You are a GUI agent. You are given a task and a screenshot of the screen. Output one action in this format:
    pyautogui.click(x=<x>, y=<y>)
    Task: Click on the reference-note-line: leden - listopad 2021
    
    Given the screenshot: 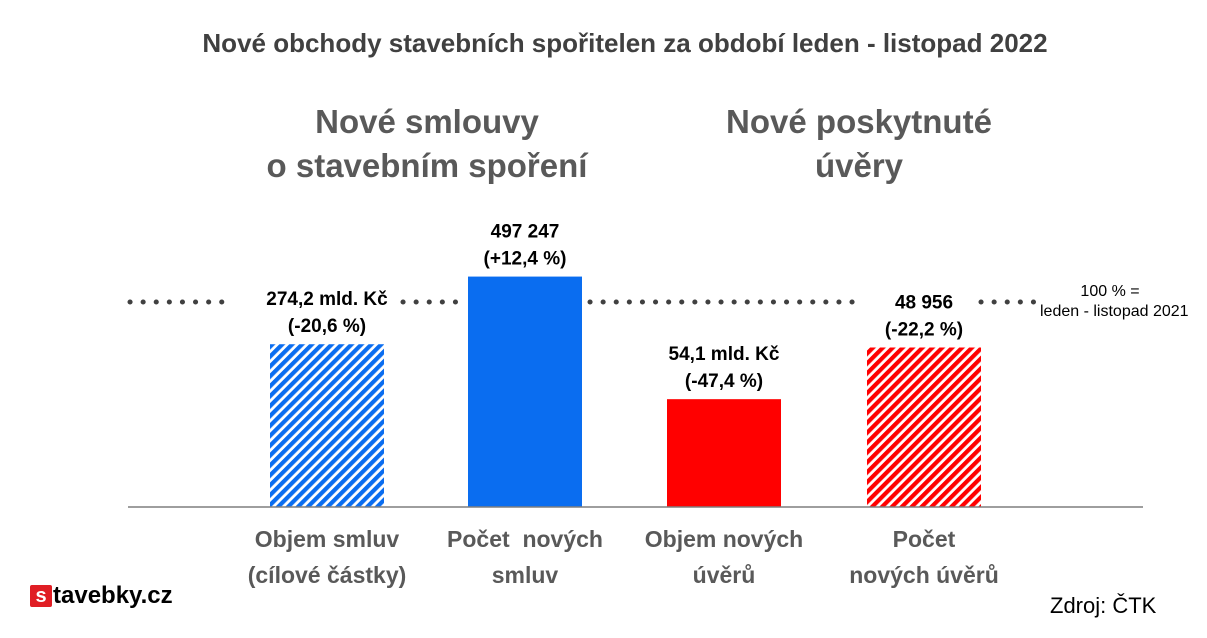 What is the action you would take?
    pyautogui.click(x=1114, y=311)
    